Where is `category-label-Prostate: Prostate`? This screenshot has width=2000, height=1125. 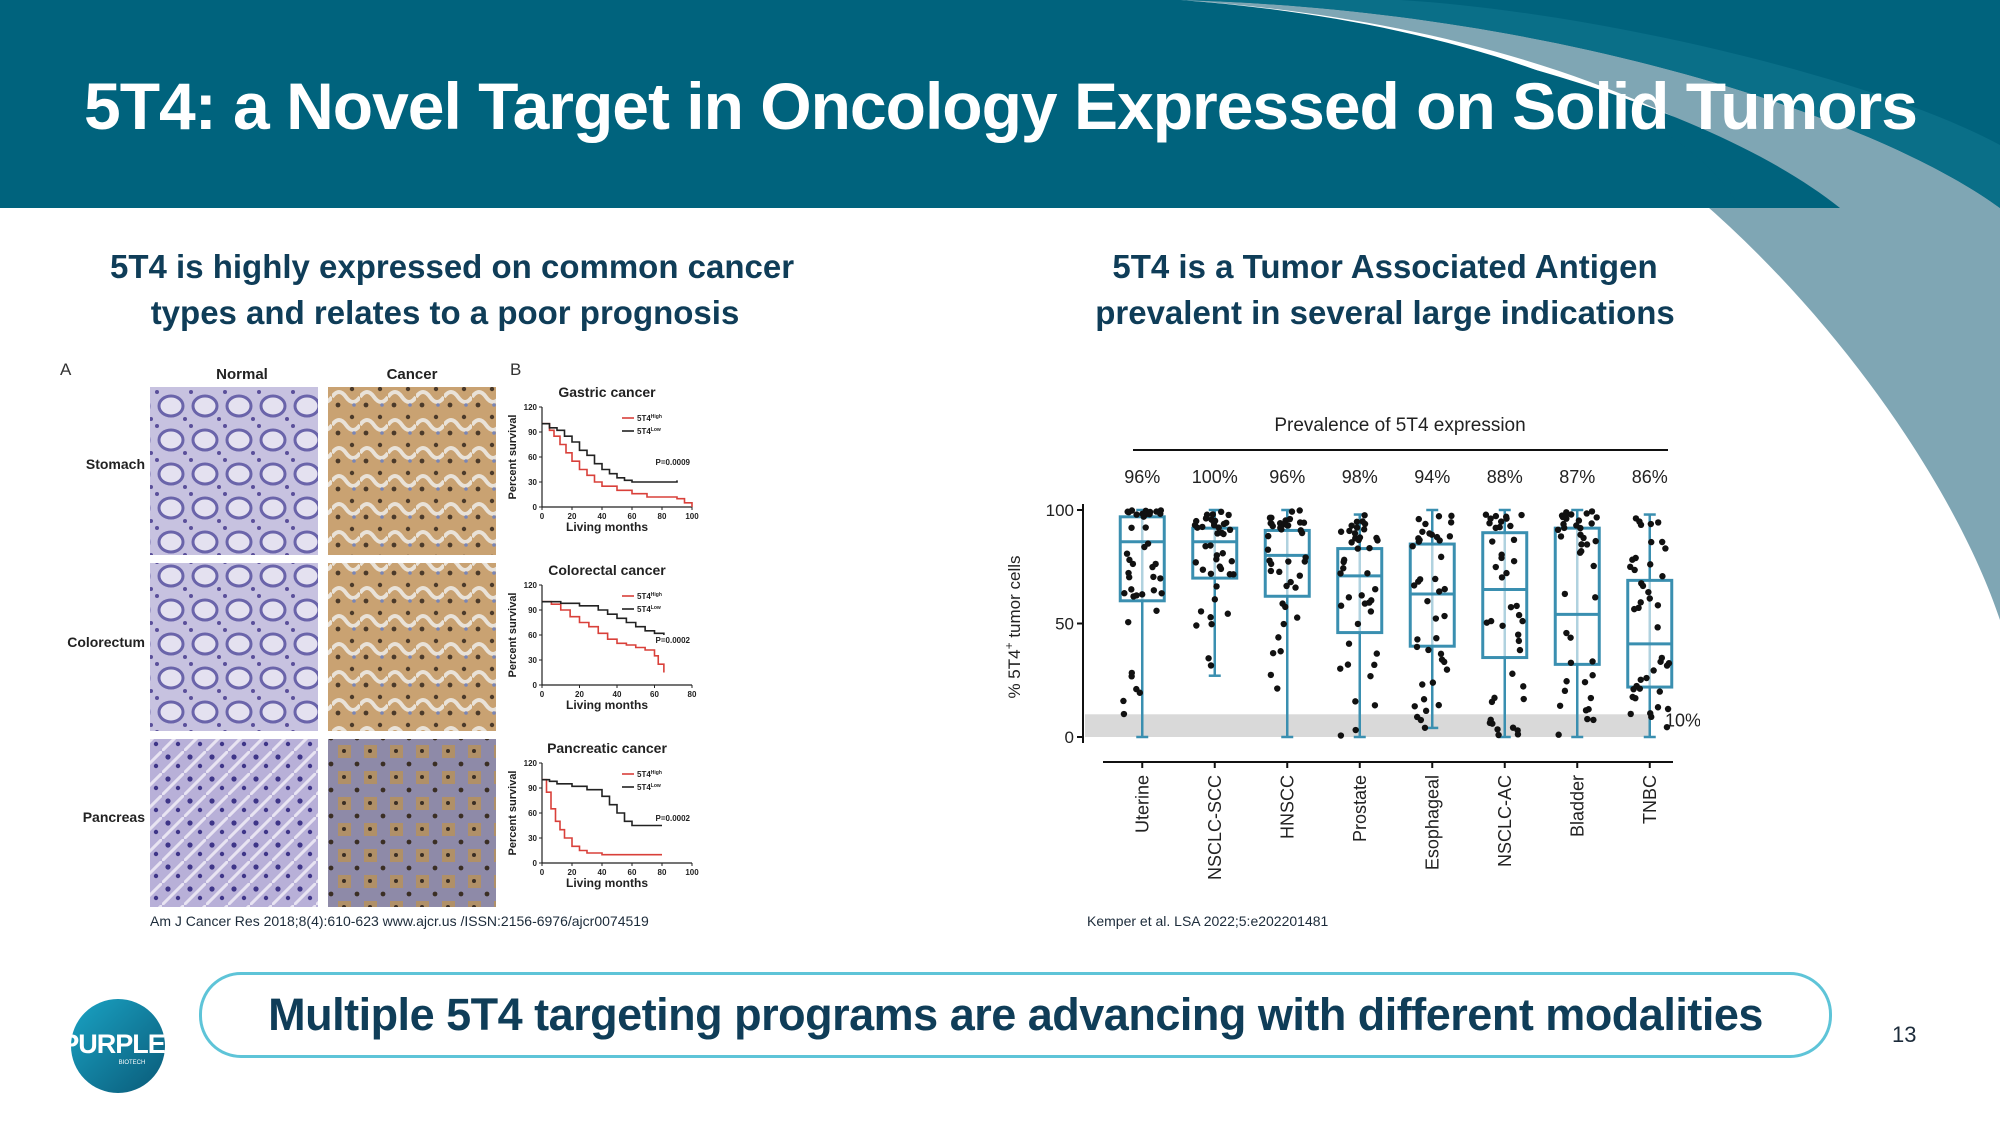 category-label-Prostate: Prostate is located at coordinates (1360, 808).